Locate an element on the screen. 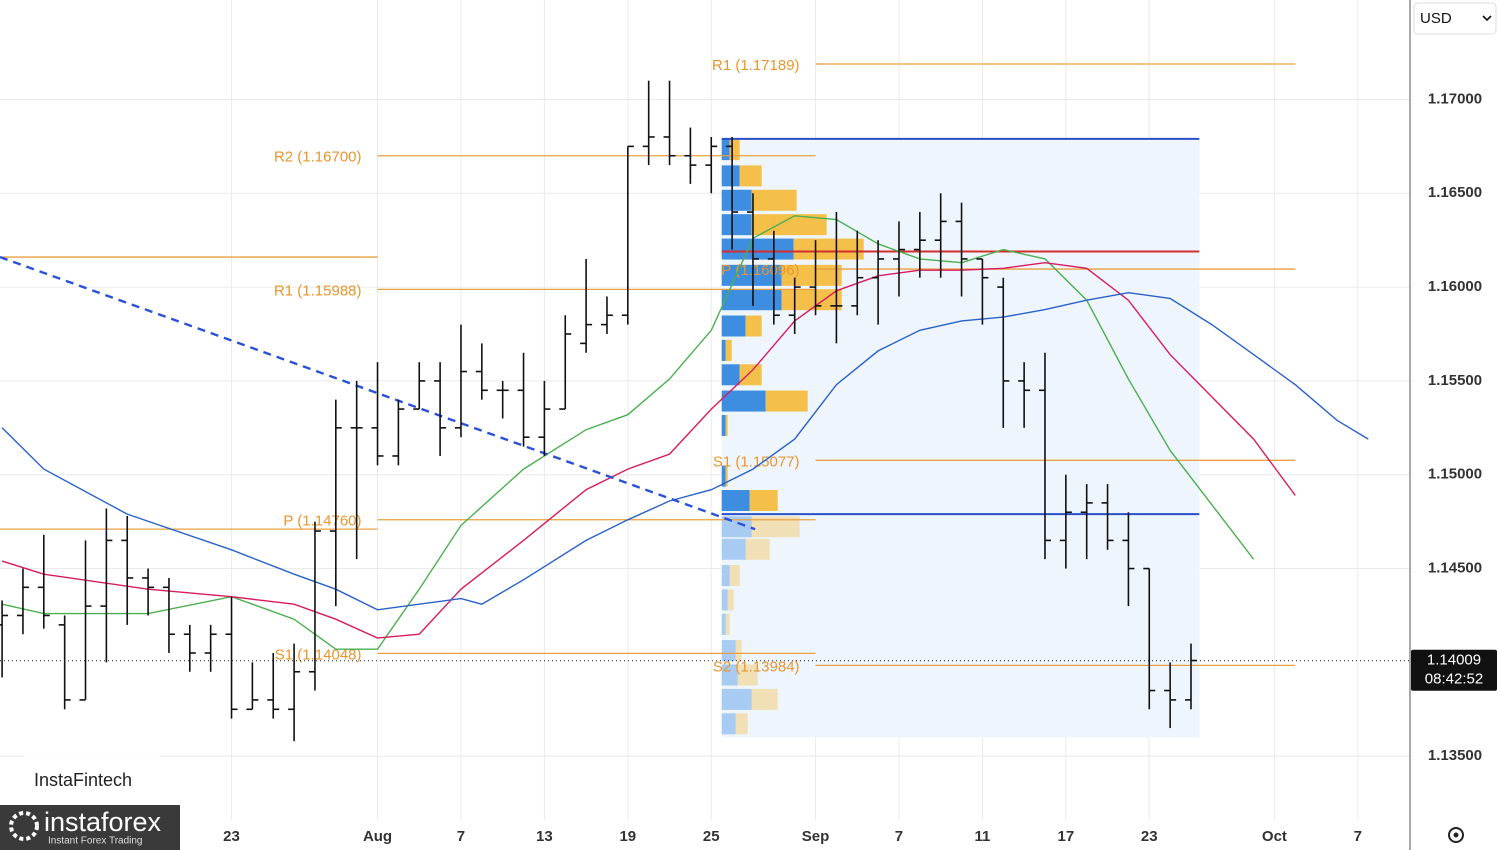  x-tick-label: 13 is located at coordinates (544, 836).